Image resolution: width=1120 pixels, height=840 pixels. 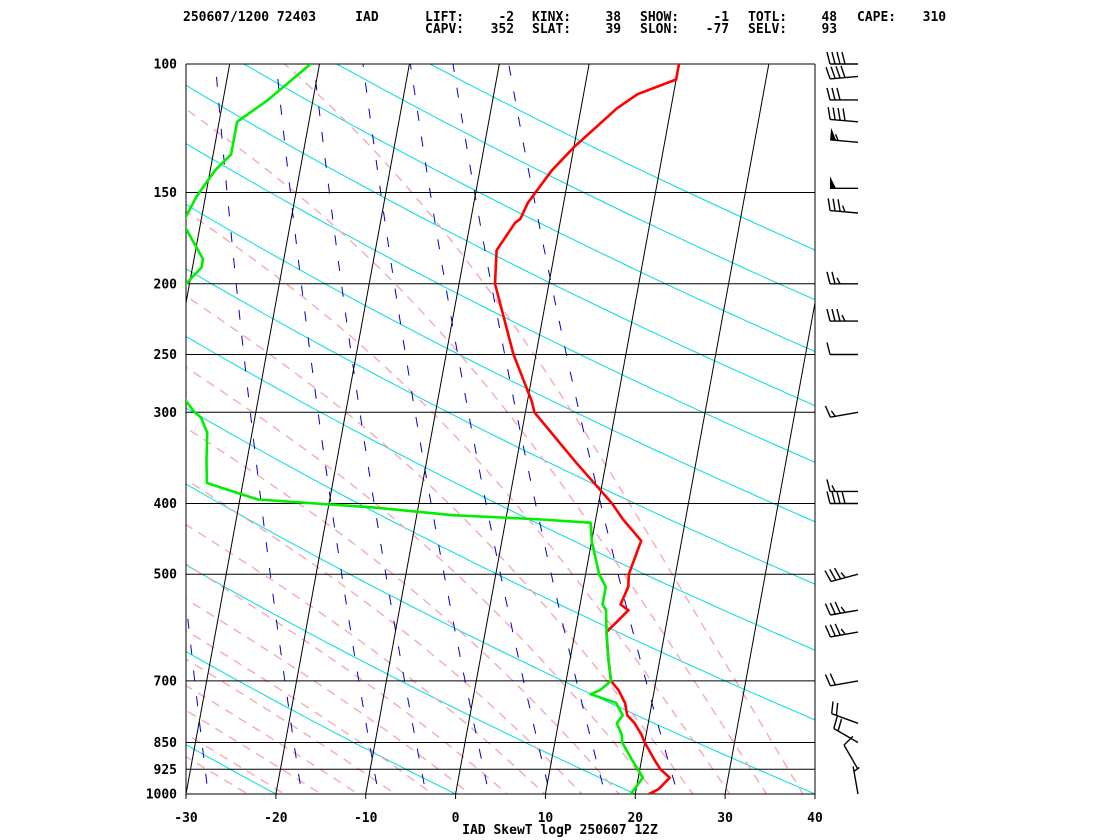 I want to click on pressure-label: 150, so click(x=166, y=193).